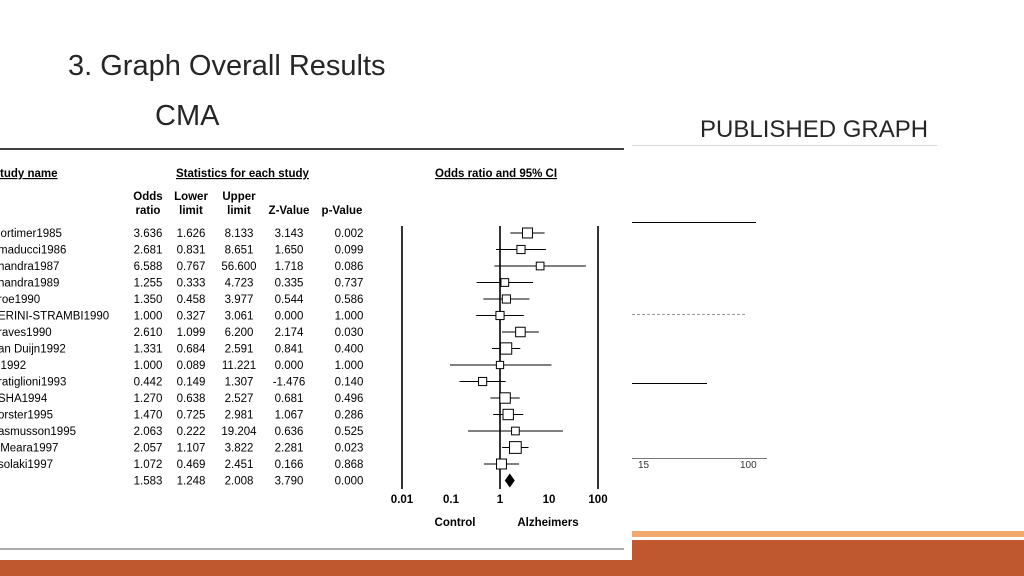 Image resolution: width=1024 pixels, height=576 pixels. Describe the element at coordinates (289, 284) in the screenshot. I see `cell-z-value: 0.335` at that location.